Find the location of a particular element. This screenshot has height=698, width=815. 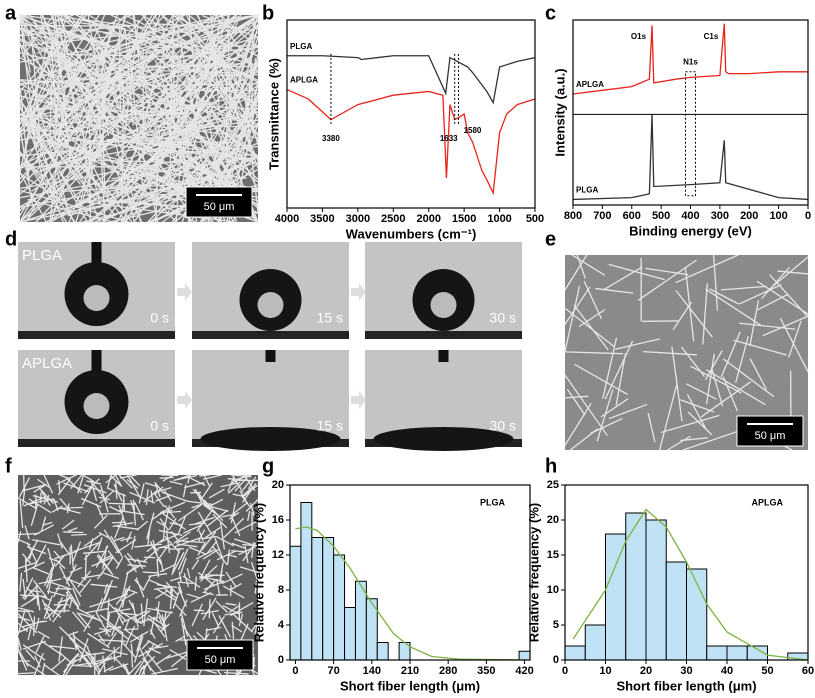

x-tick-label: 500 is located at coordinates (661, 216).